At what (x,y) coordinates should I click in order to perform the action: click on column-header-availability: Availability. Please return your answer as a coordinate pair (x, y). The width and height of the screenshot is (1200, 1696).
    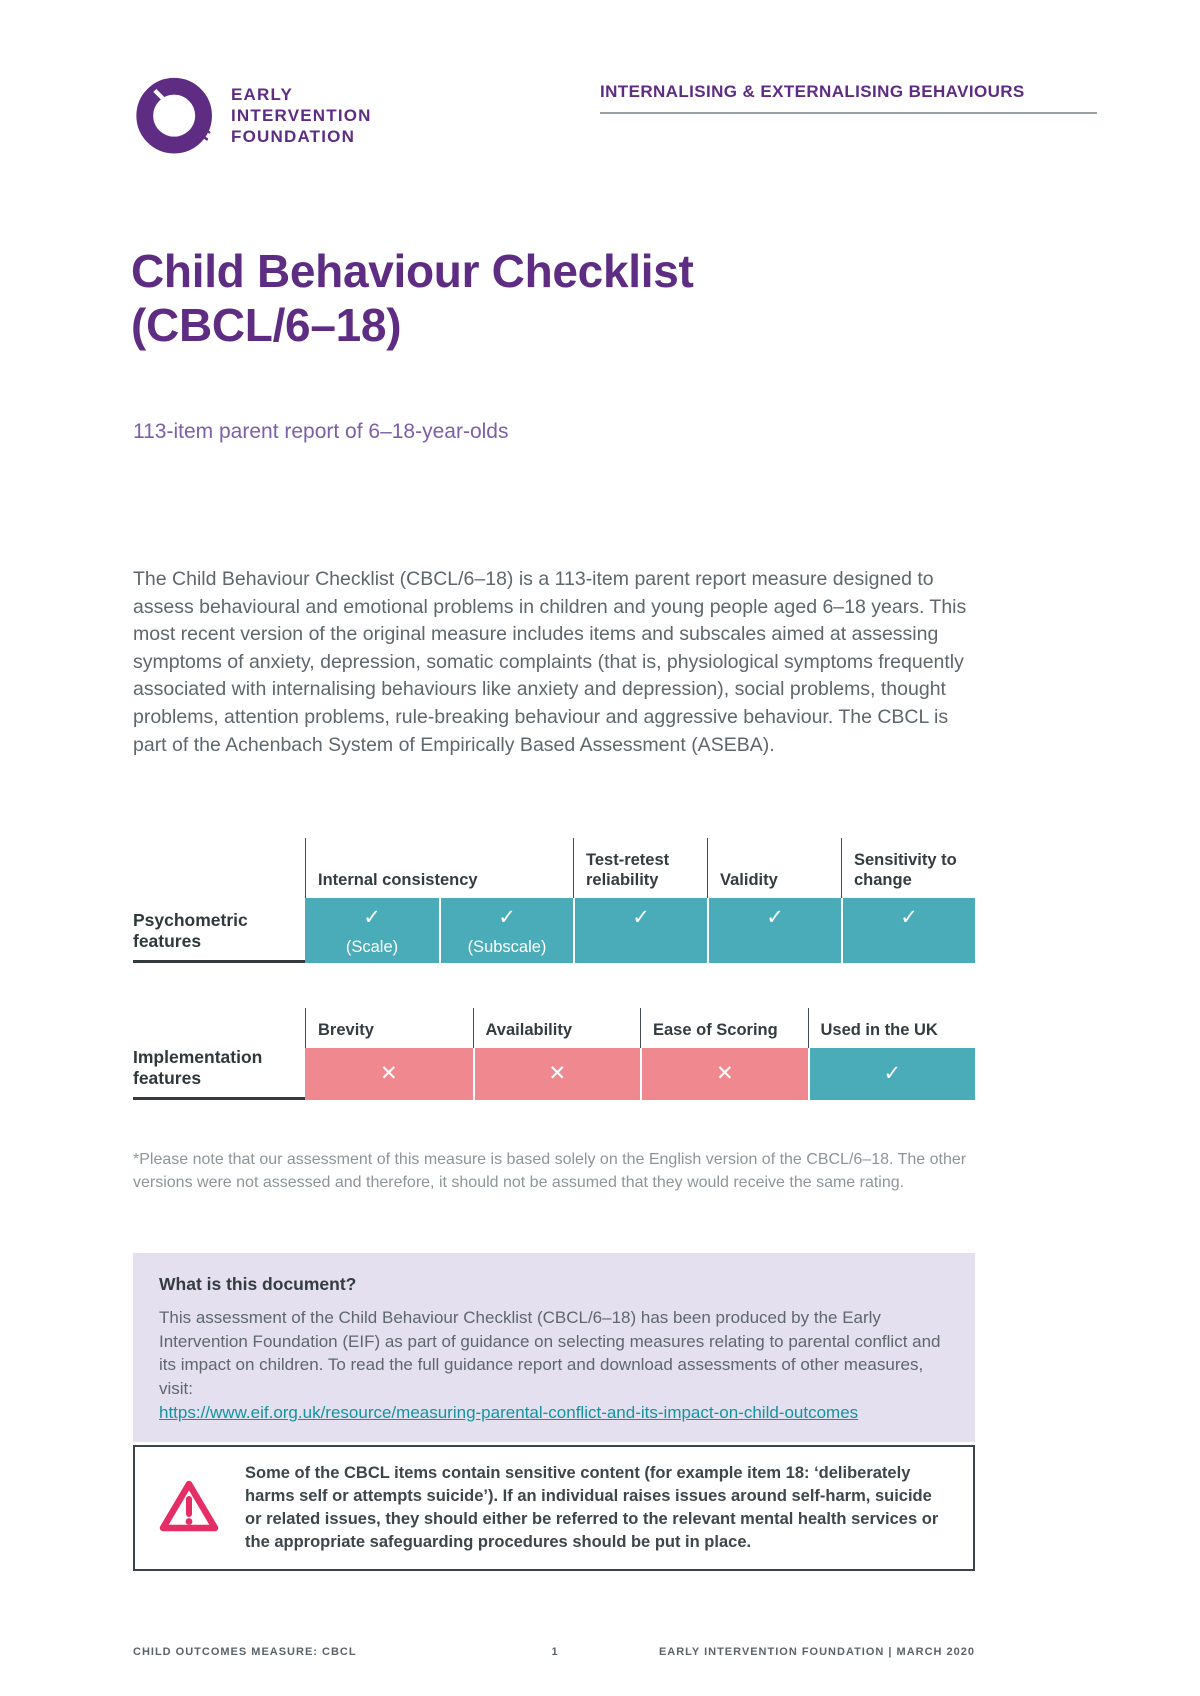
    Looking at the image, I should click on (556, 1028).